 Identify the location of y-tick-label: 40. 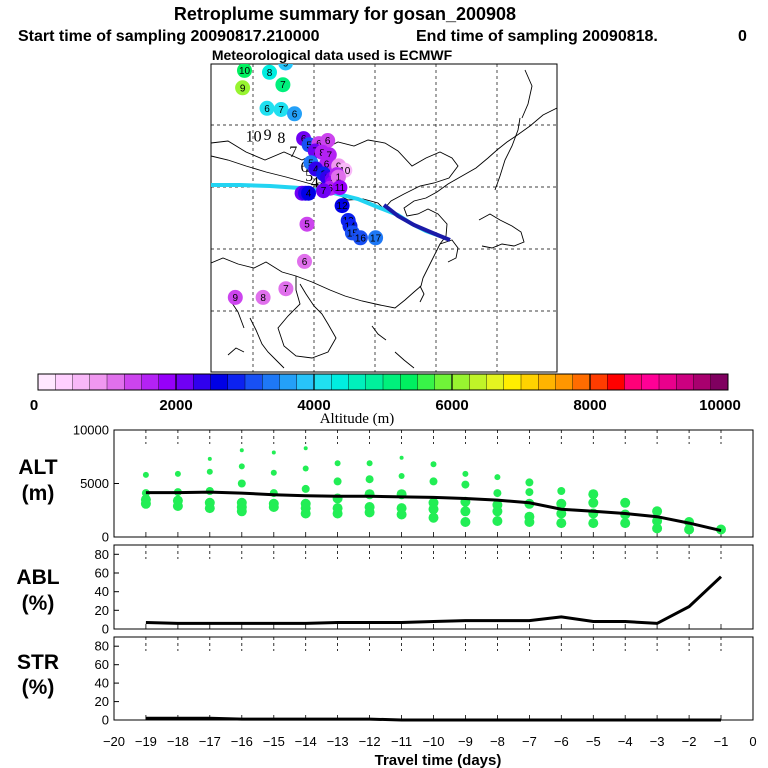
(102, 683).